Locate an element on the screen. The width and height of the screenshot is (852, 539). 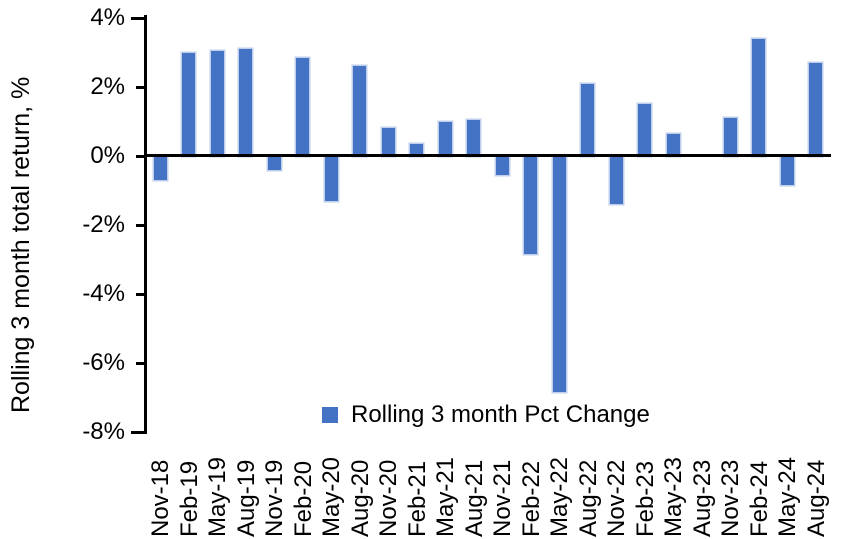
legend: Rolling 3 month Pct Change is located at coordinates (486, 415).